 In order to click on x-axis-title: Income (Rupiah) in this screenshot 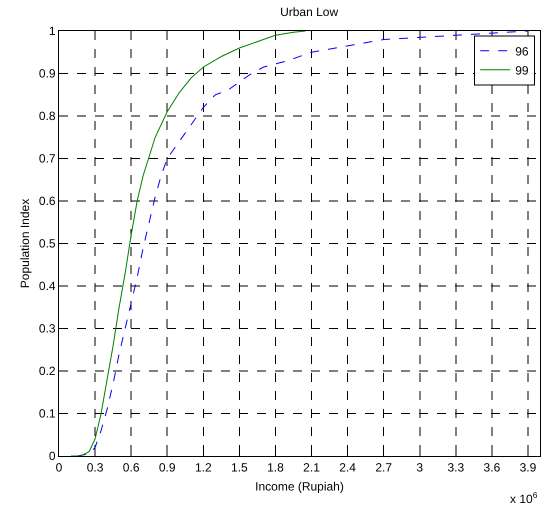, I will do `click(299, 486)`.